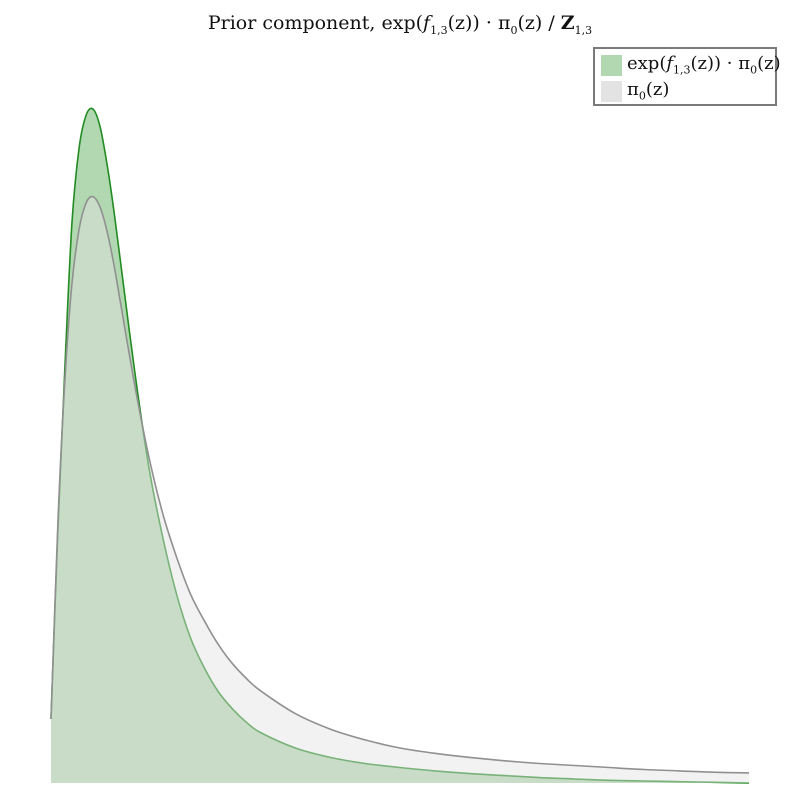 This screenshot has height=800, width=800. What do you see at coordinates (704, 65) in the screenshot?
I see `legend-label-weighted-prior: exp(f1,3(z)) · π0(z)` at bounding box center [704, 65].